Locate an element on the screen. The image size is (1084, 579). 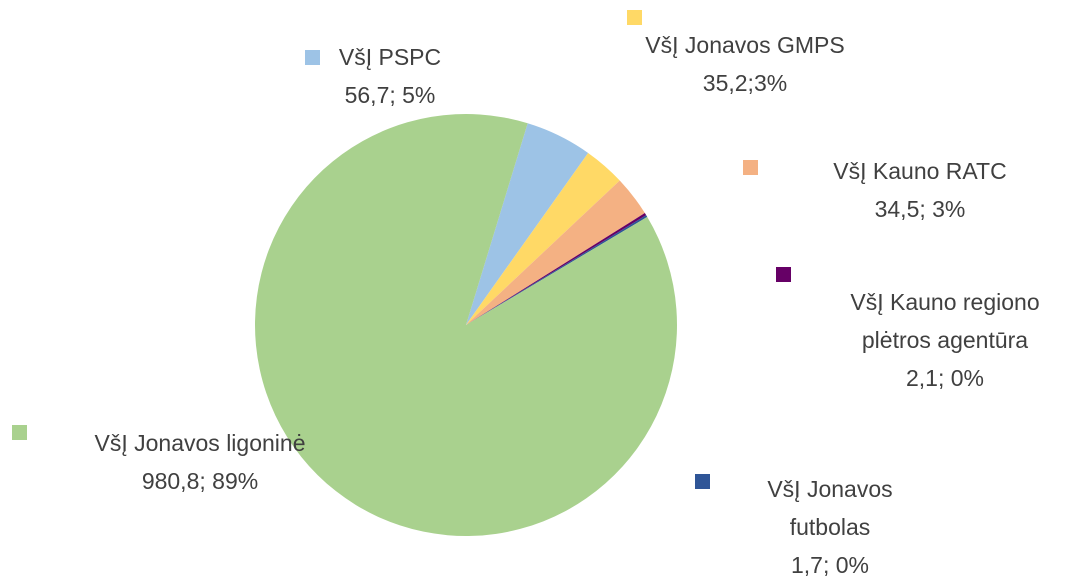
data-label: VšĮ Jonavos GMPS 35,2;3% is located at coordinates (745, 64).